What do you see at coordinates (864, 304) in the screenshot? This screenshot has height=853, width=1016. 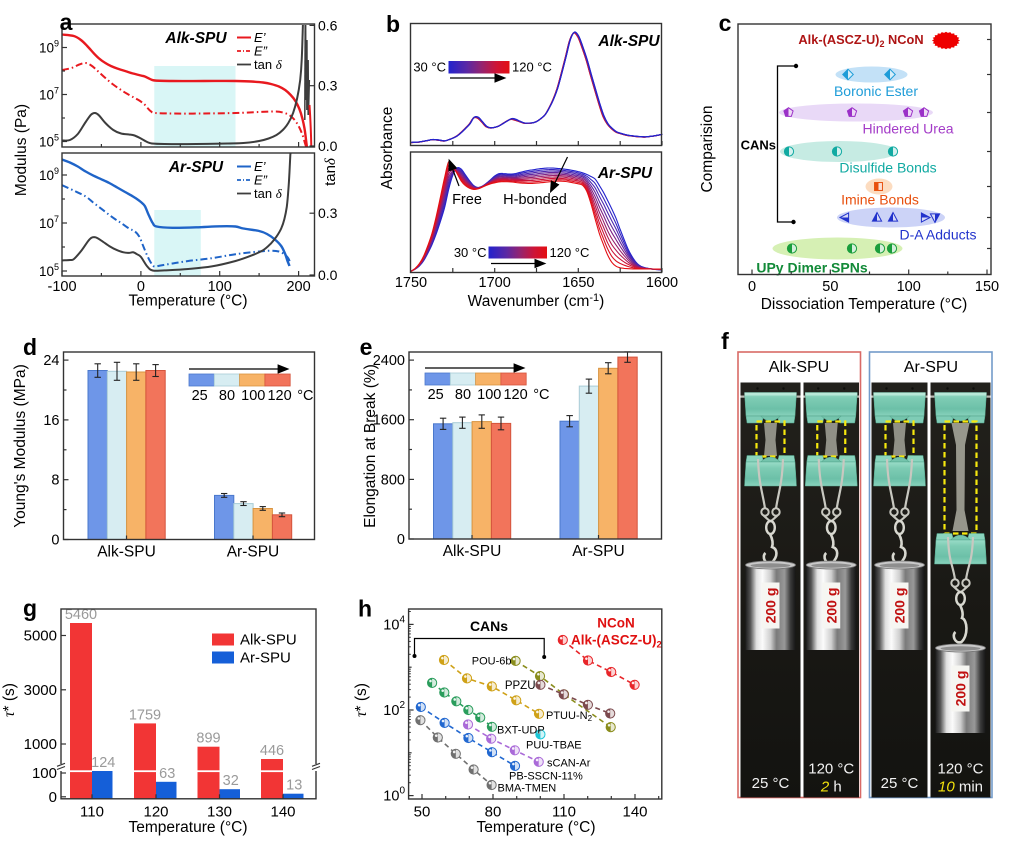 I see `svg-text: Dissociation Temperature (°C)` at bounding box center [864, 304].